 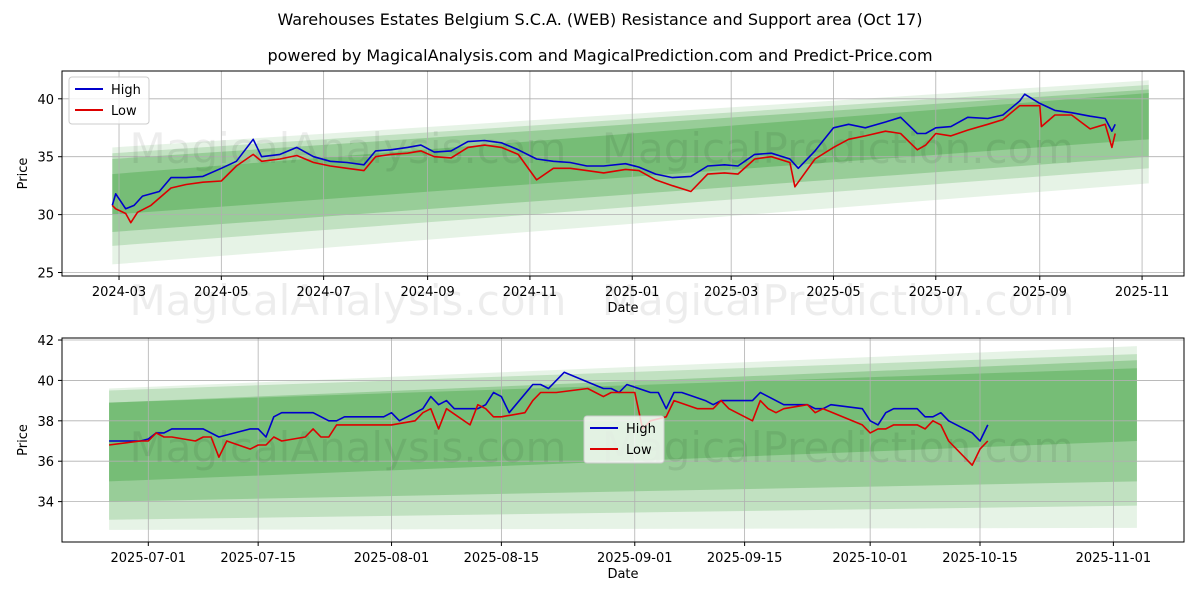 I want to click on series-low-line, so click(x=548, y=427).